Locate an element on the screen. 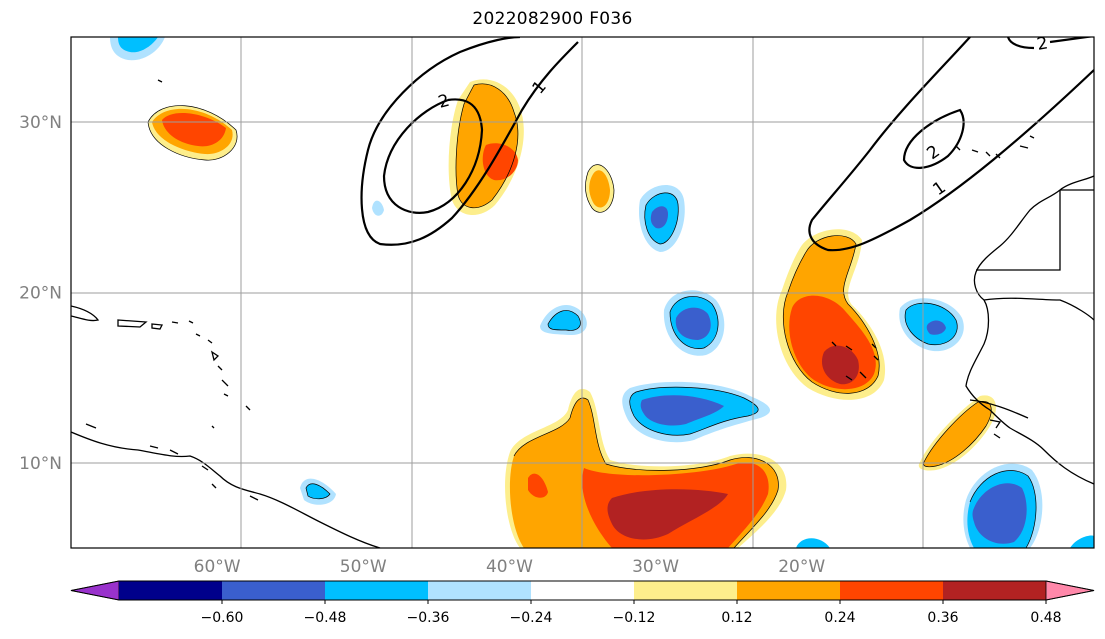 The image size is (1105, 639). contour-label-2-left: 2 is located at coordinates (444, 102).